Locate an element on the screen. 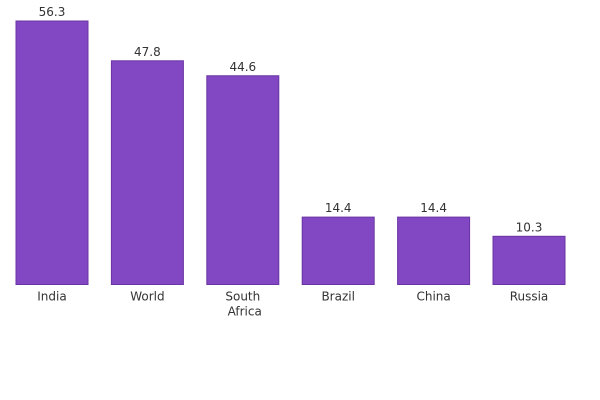 Image resolution: width=600 pixels, height=400 pixels. x-tick-label: Brazil is located at coordinates (338, 297).